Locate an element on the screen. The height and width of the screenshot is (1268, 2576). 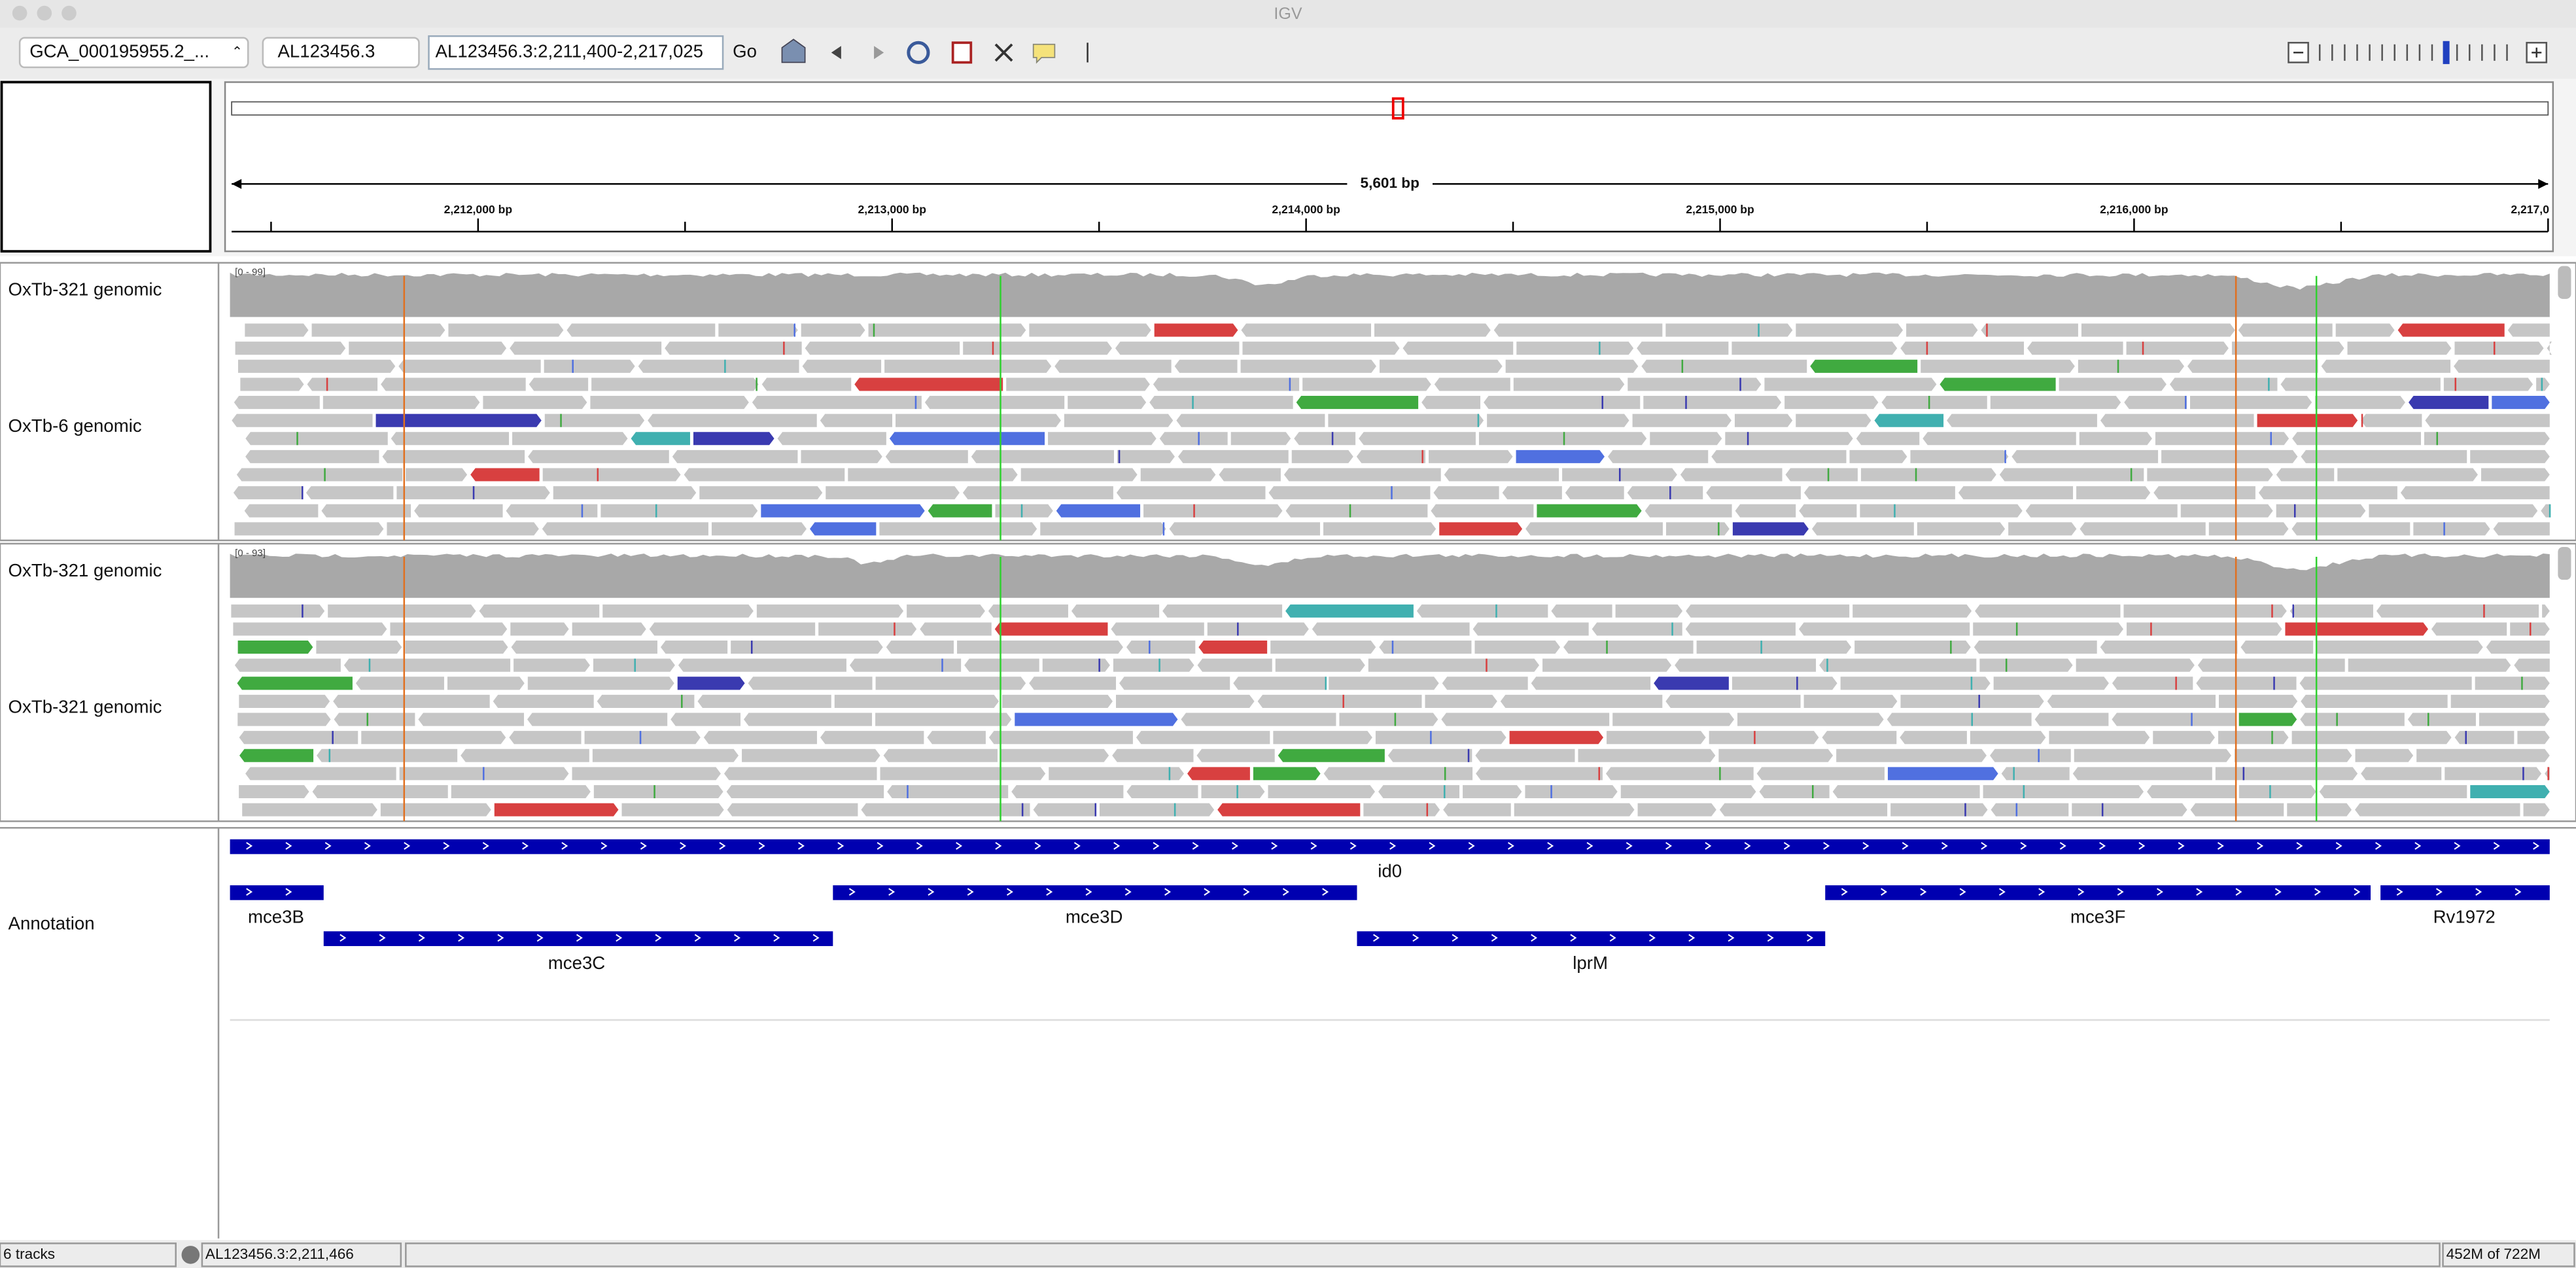
zoom-window-button is located at coordinates (69, 13).